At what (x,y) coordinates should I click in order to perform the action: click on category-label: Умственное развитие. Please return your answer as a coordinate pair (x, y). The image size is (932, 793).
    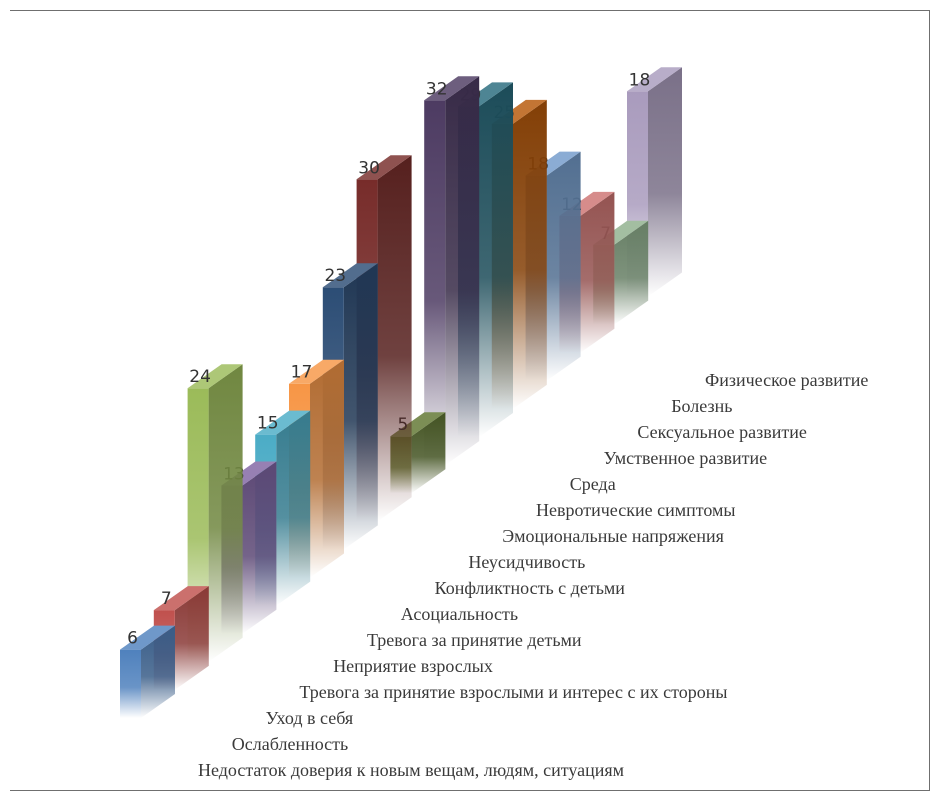
    Looking at the image, I should click on (686, 458).